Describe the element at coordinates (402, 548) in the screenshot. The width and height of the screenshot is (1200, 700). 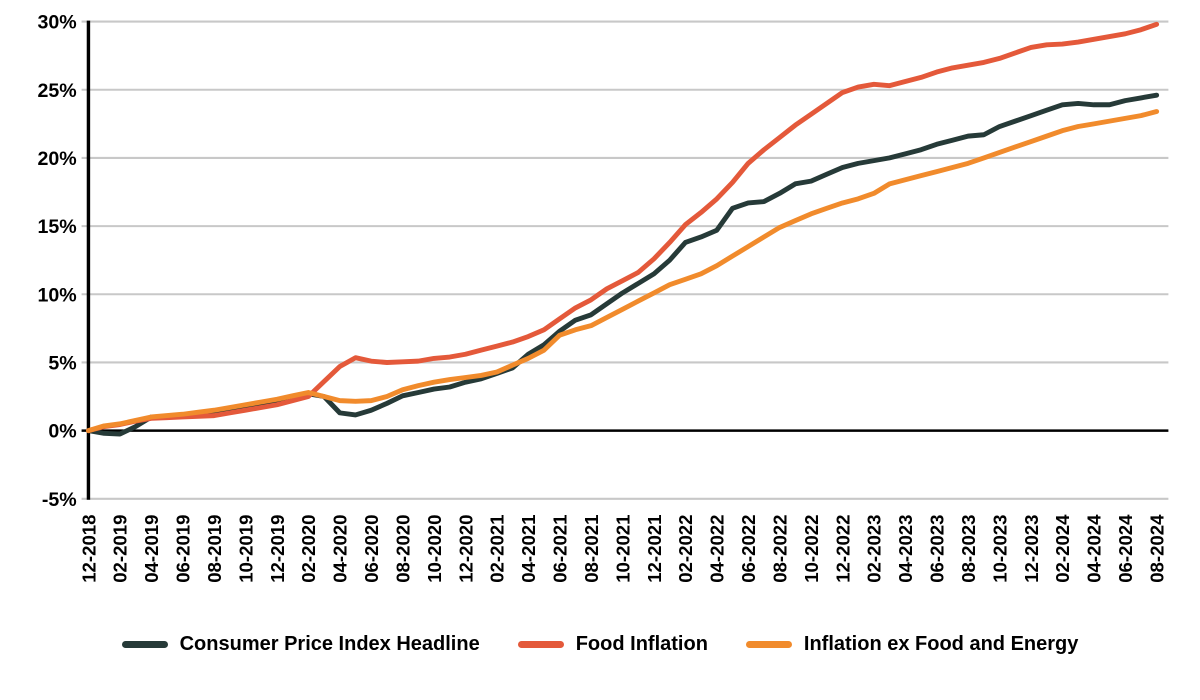
I see `x-axis-tick-label: 08-2020` at that location.